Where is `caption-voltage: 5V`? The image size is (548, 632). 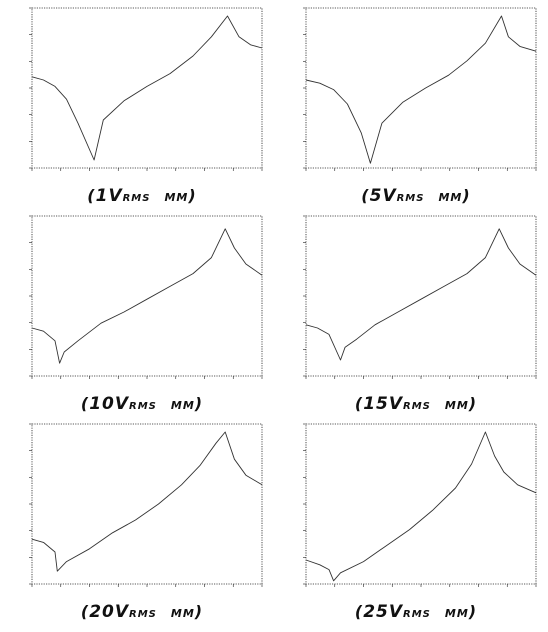 caption-voltage: 5V is located at coordinates (383, 196).